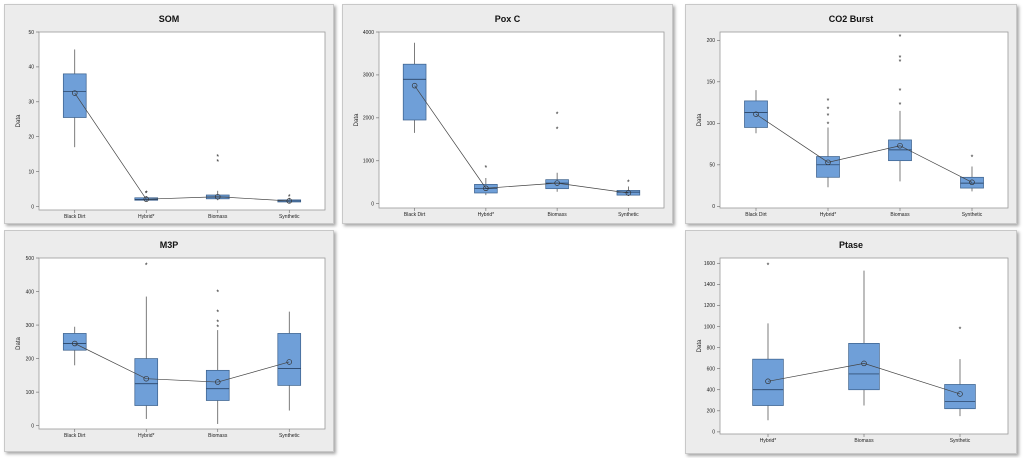 The image size is (1024, 458). Describe the element at coordinates (711, 83) in the screenshot. I see `y-tick-label: 150` at that location.